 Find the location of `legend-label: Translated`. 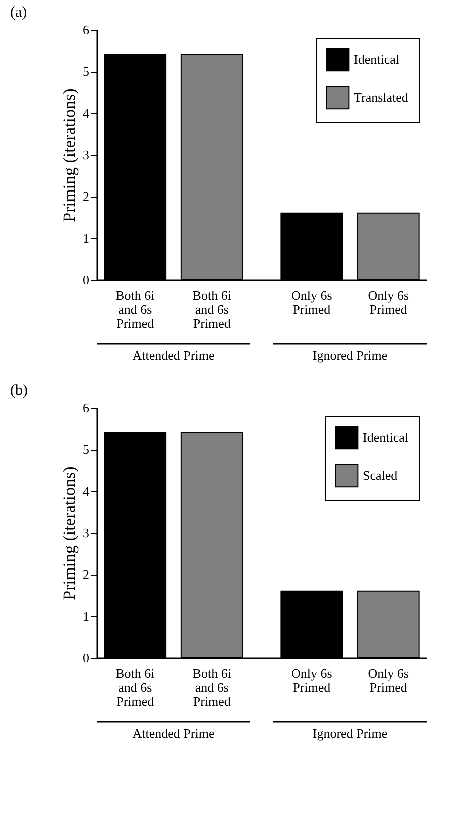

legend-label: Translated is located at coordinates (381, 97).